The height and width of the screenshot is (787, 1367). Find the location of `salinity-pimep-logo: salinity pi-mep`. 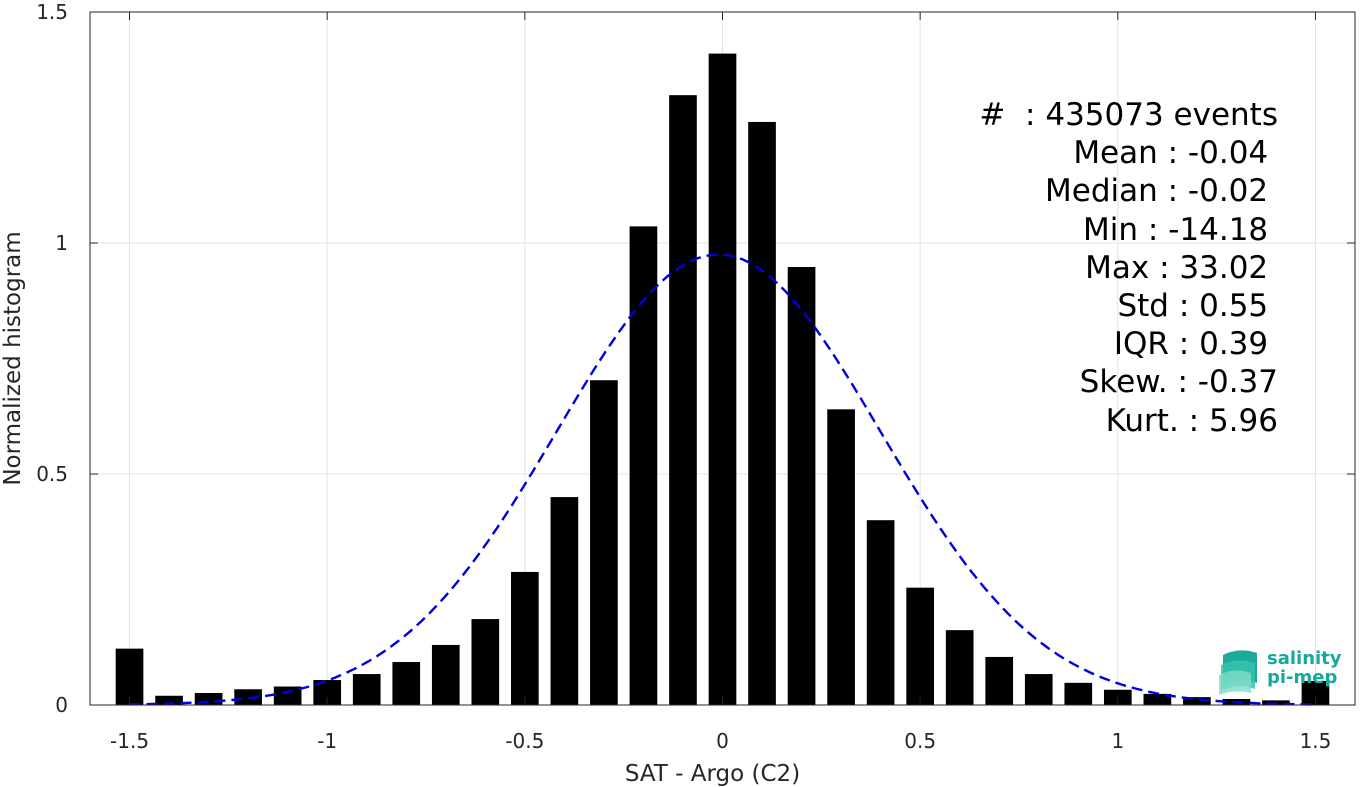

salinity-pimep-logo: salinity pi-mep is located at coordinates (1282, 670).